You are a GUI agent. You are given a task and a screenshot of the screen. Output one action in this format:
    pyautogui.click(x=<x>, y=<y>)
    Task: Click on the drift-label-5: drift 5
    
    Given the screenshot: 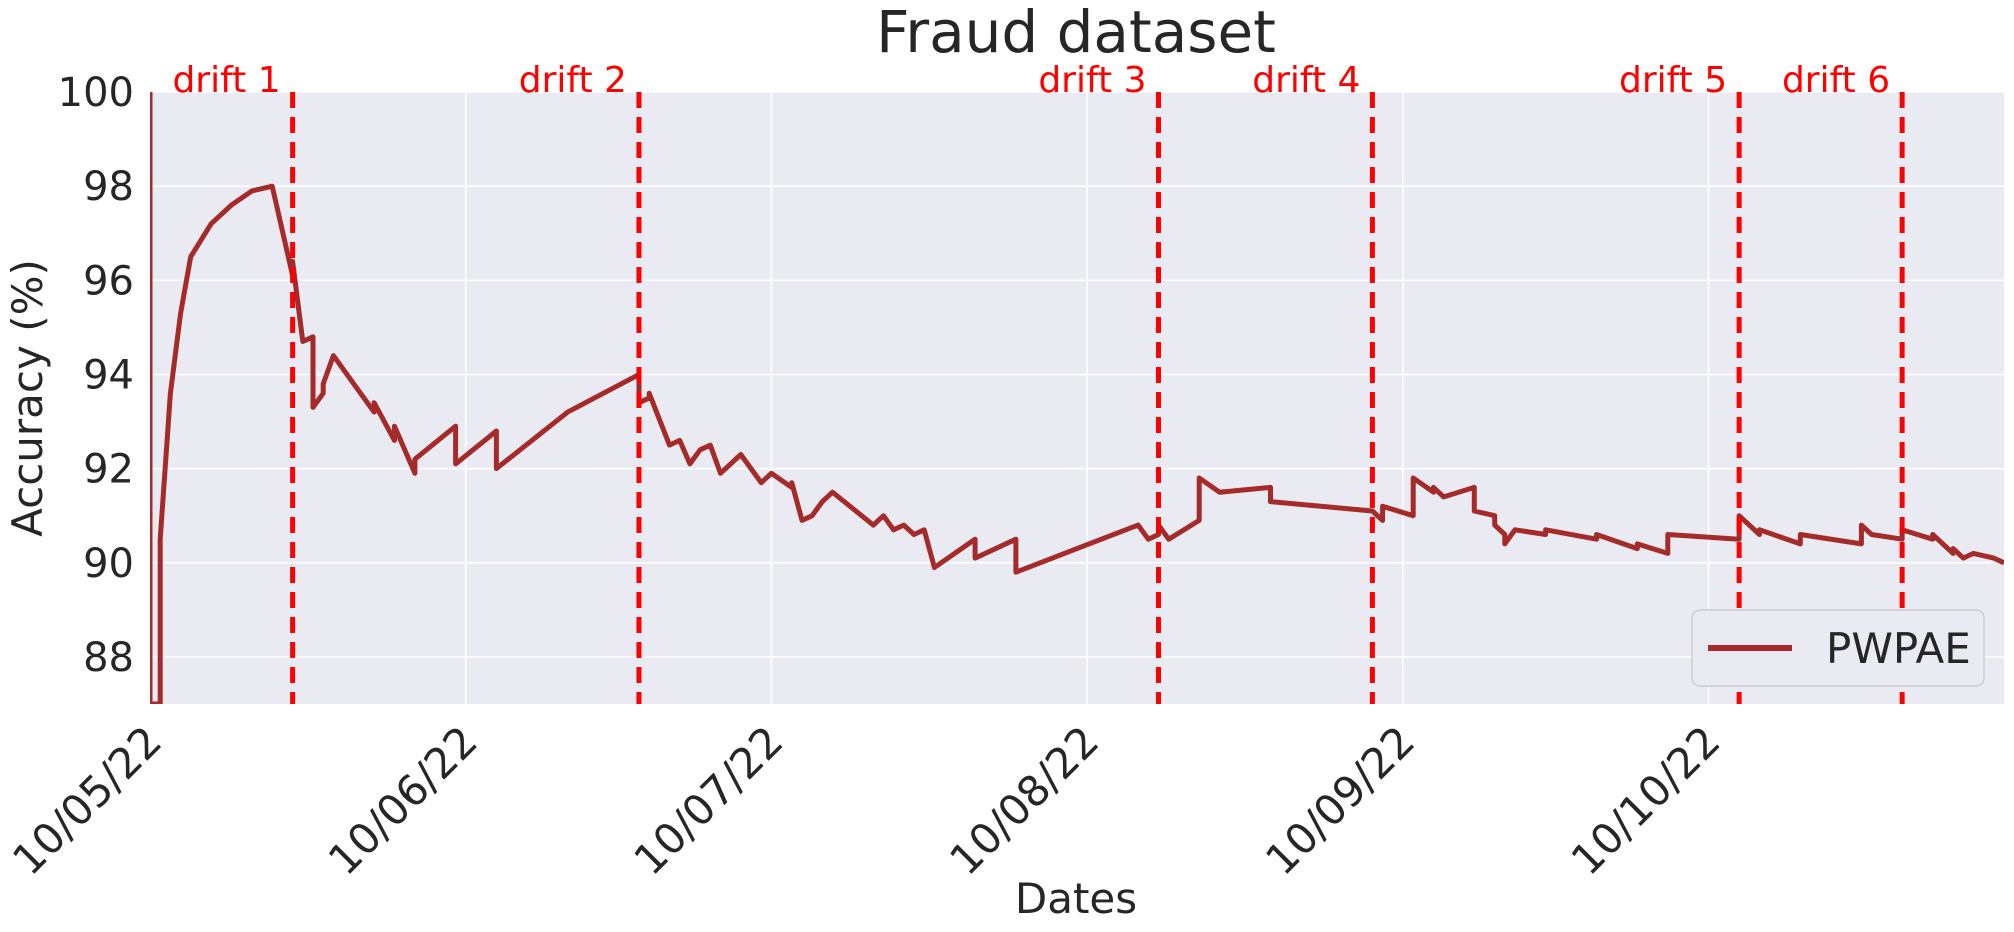 What is the action you would take?
    pyautogui.click(x=1673, y=80)
    